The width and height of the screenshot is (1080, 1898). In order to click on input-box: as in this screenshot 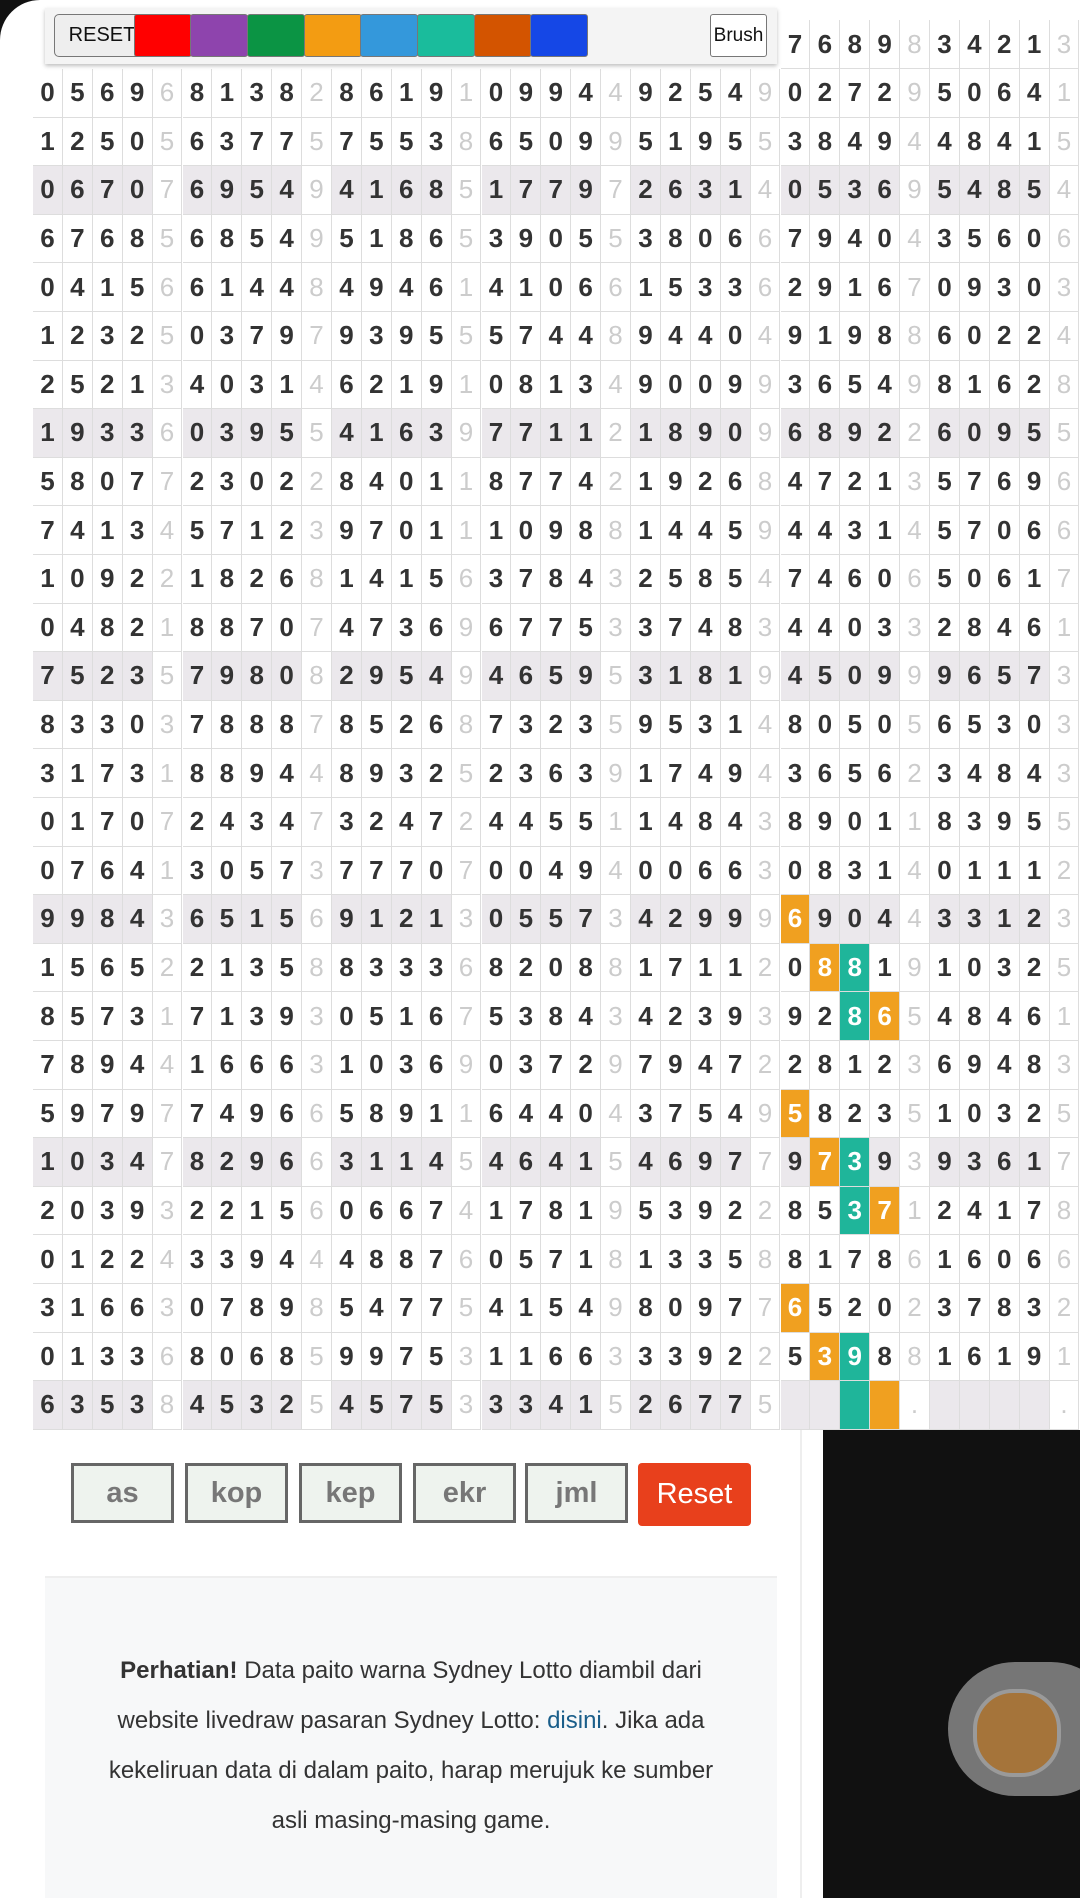, I will do `click(122, 1493)`.